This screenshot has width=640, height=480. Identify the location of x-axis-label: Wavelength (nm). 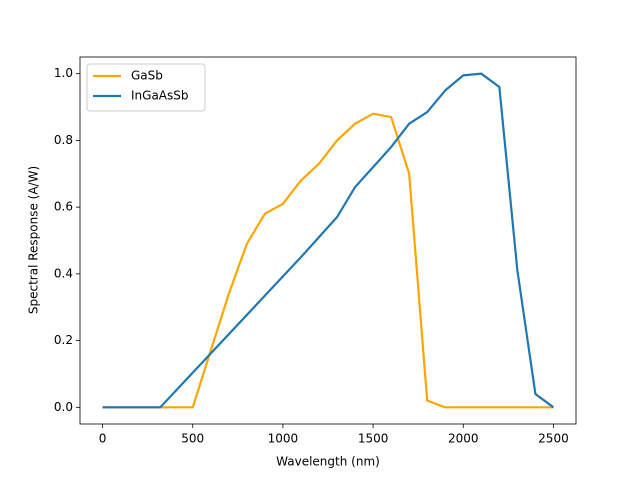
(328, 462).